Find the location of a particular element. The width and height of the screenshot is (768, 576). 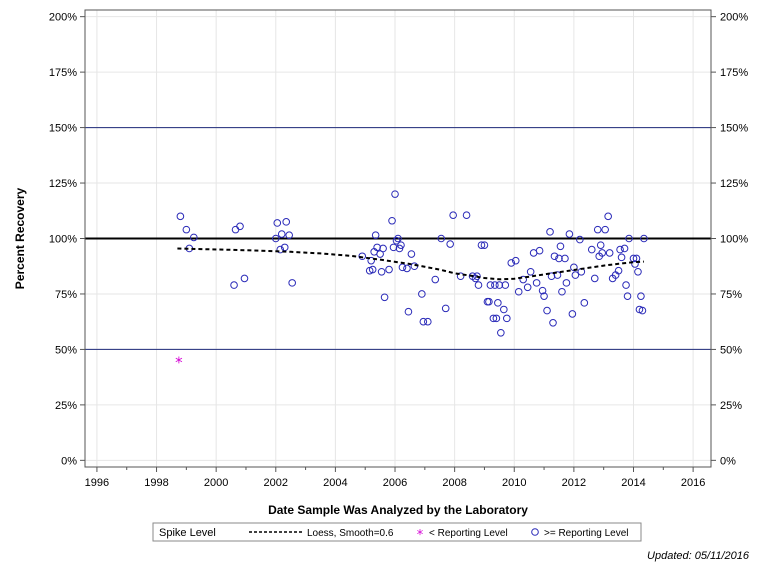

x-tick-label: 1998 is located at coordinates (156, 483).